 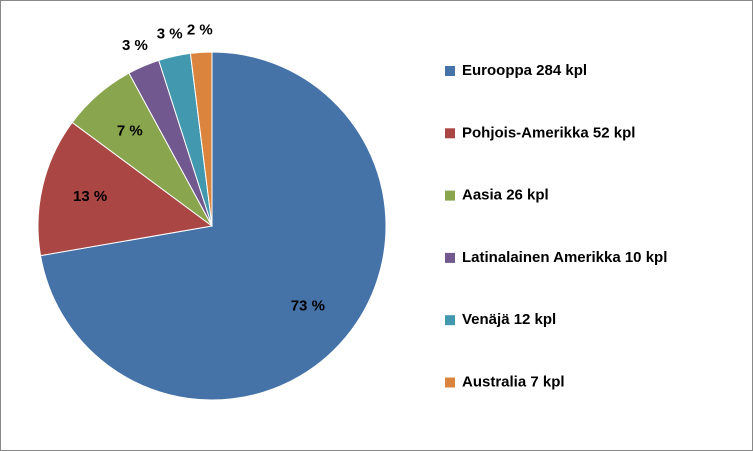 What do you see at coordinates (90, 196) in the screenshot?
I see `data-label: 13 %` at bounding box center [90, 196].